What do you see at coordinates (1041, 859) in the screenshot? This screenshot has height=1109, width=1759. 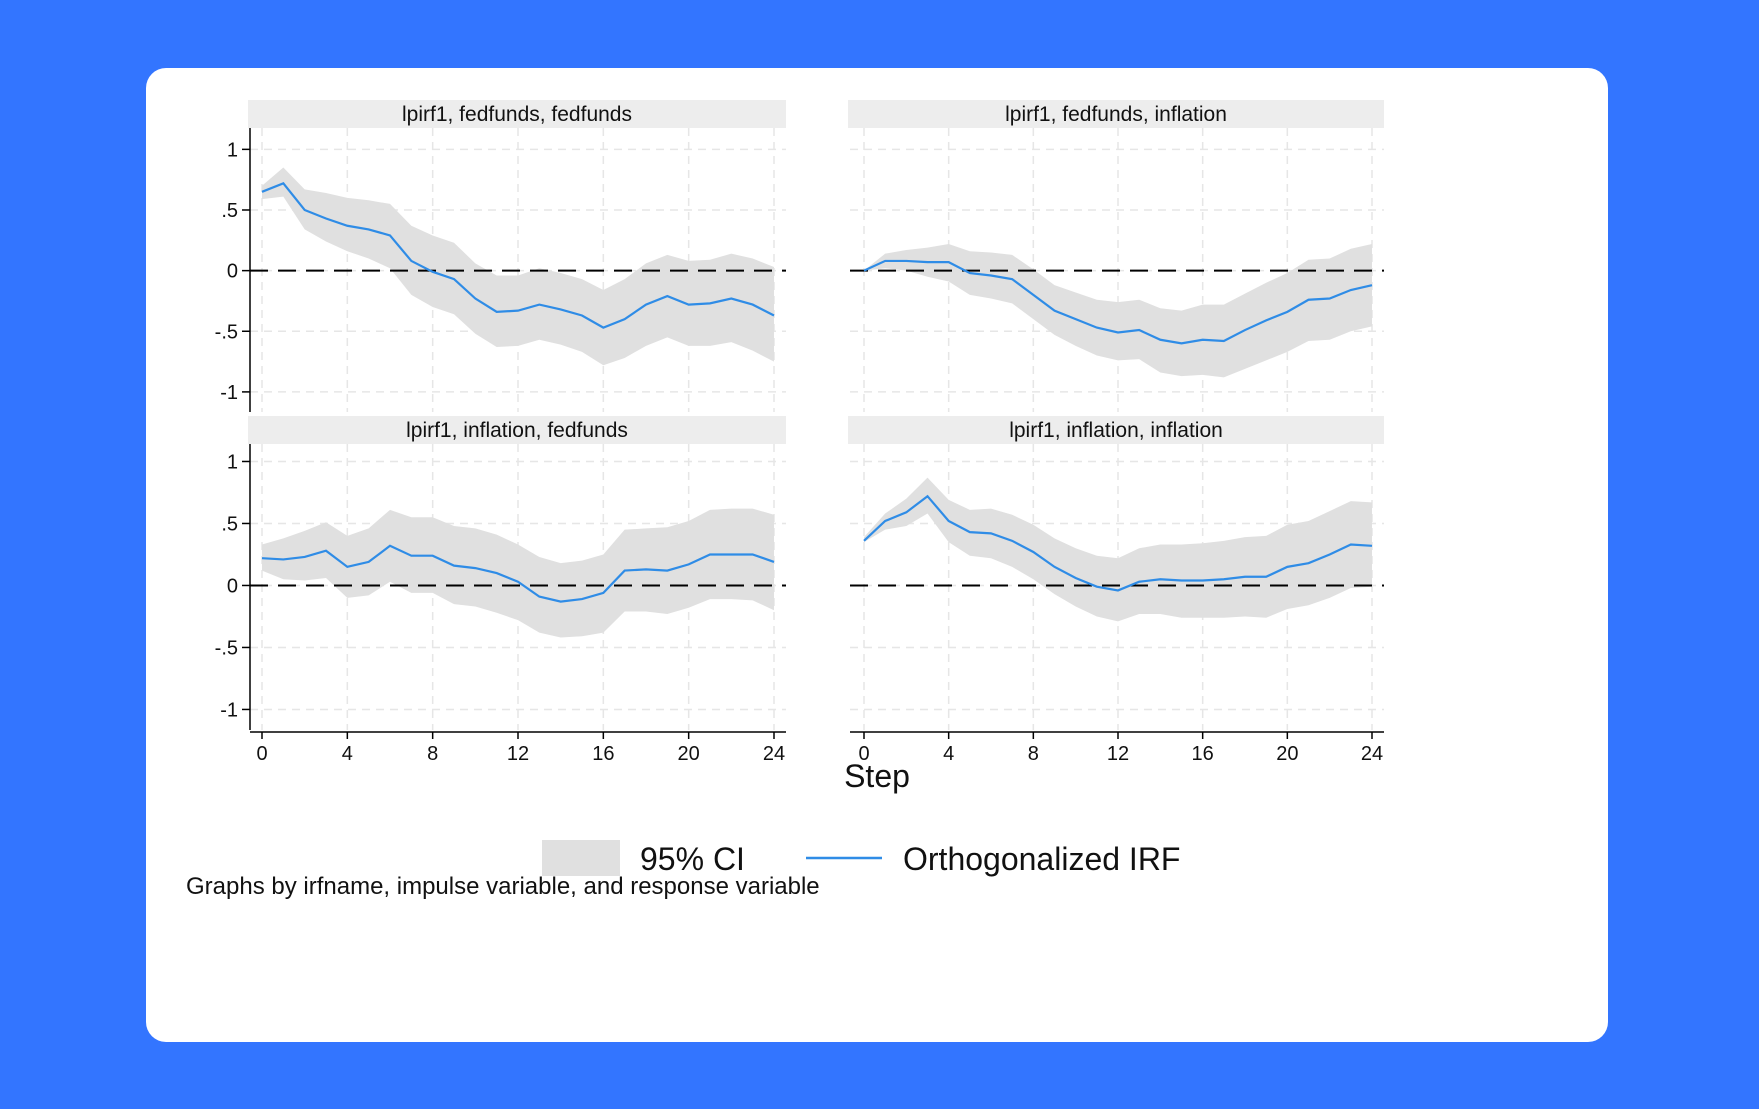 I see `legend-label-irf: Orthogonalized IRF` at bounding box center [1041, 859].